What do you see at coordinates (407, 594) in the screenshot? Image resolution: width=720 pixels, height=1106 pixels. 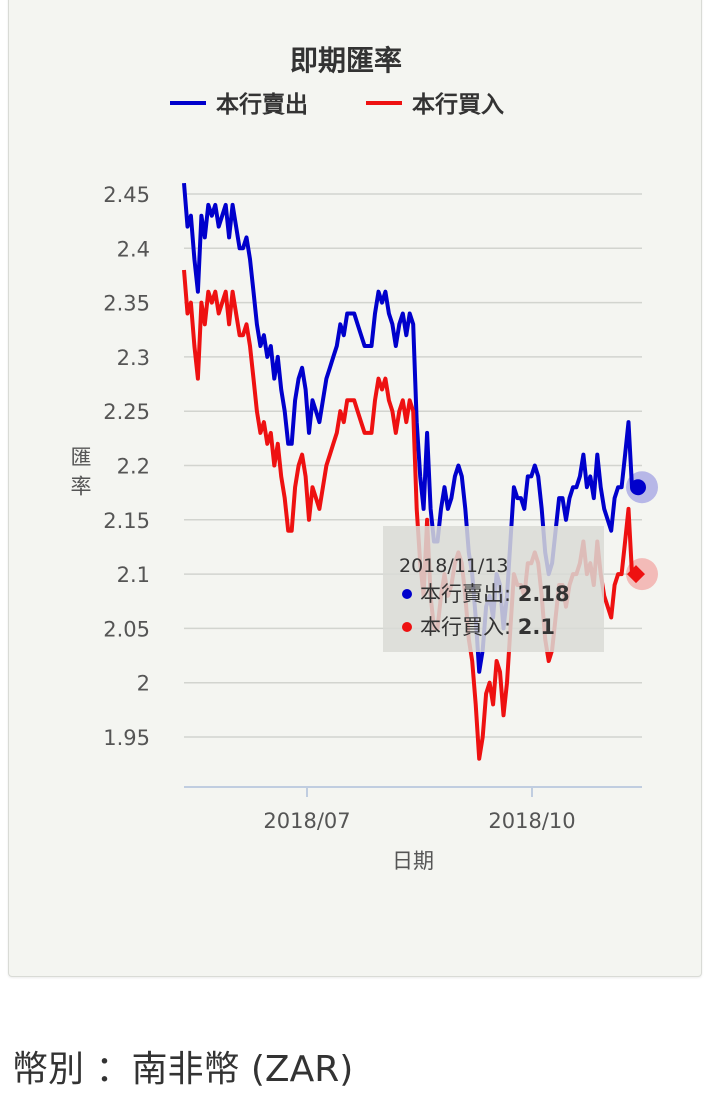 I see `tooltip-sell-dot` at bounding box center [407, 594].